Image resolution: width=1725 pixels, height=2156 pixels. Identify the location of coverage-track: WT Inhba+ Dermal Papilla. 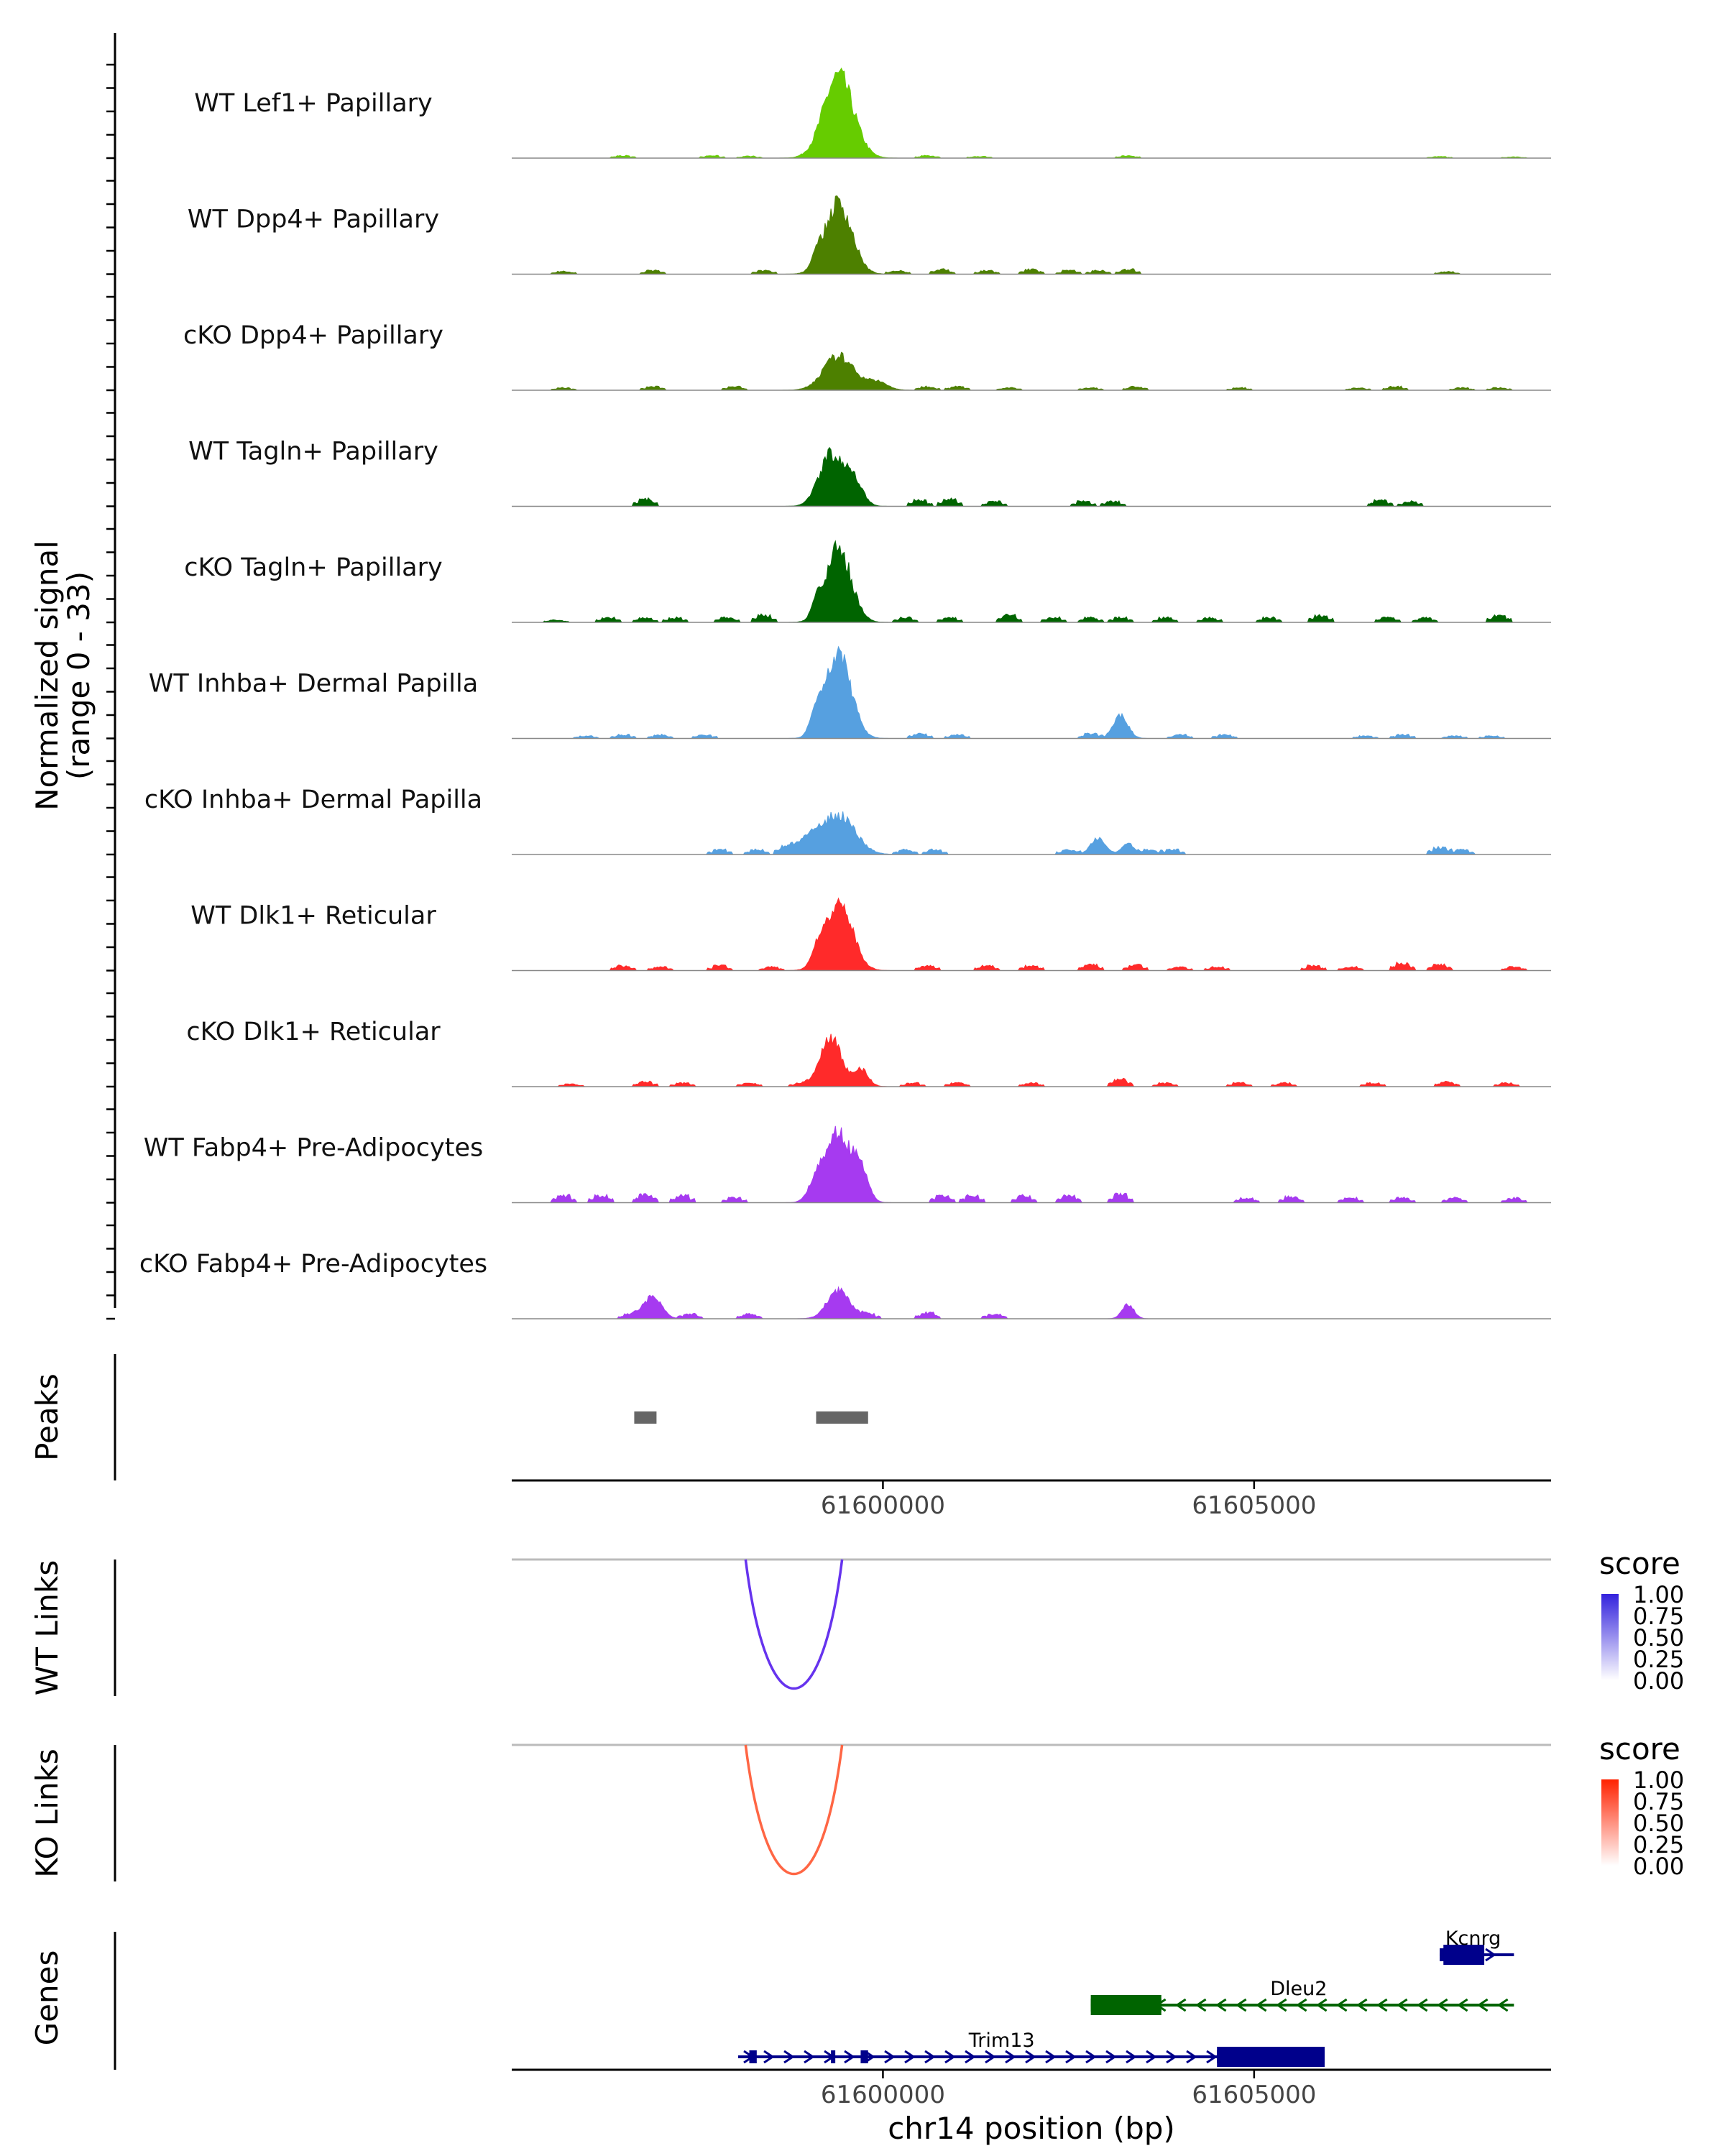
(850, 693).